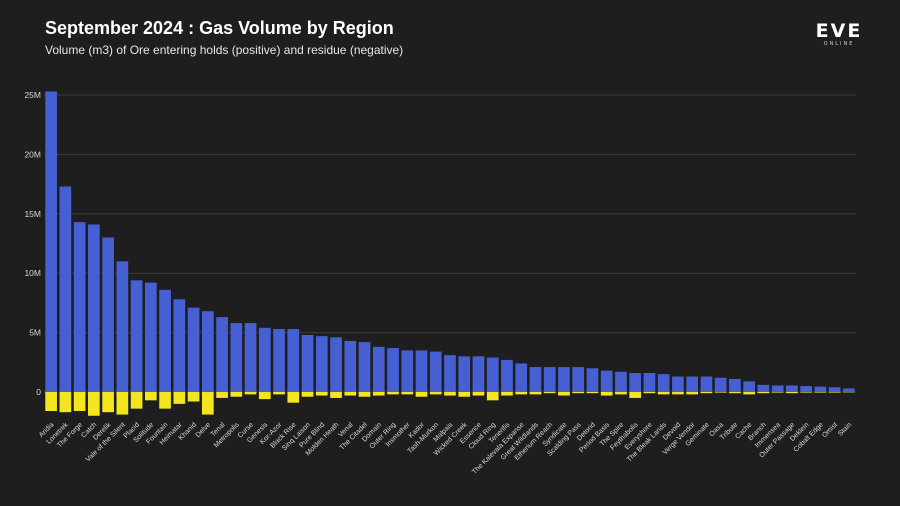 This screenshot has height=506, width=900. I want to click on y-axis-ticks: 0 5M 10M 15M 20M 25M, so click(32, 243).